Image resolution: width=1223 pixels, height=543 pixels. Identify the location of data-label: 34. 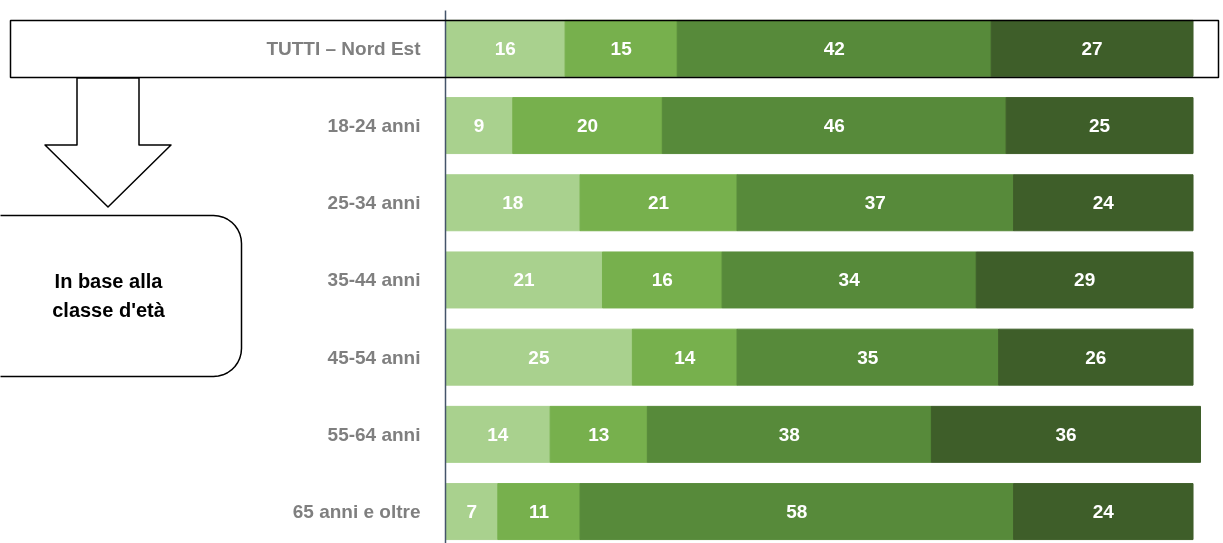
(849, 280).